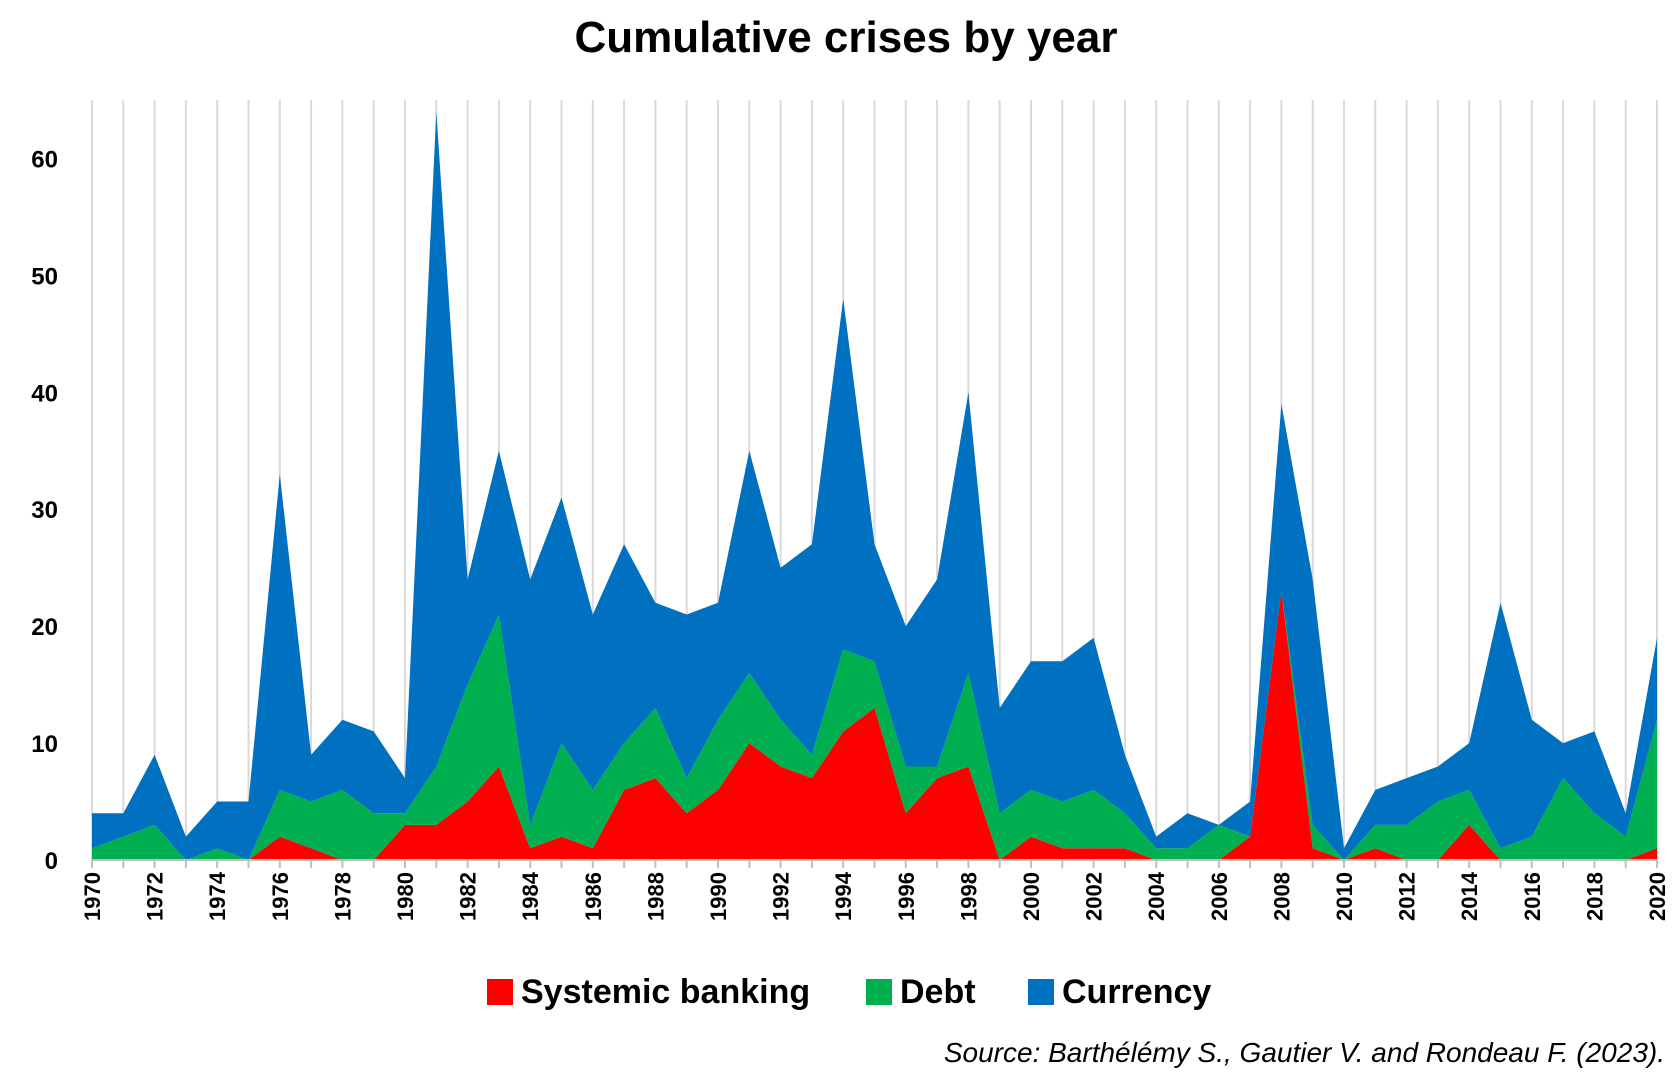  What do you see at coordinates (44, 159) in the screenshot?
I see `y-tick-label-60: 60` at bounding box center [44, 159].